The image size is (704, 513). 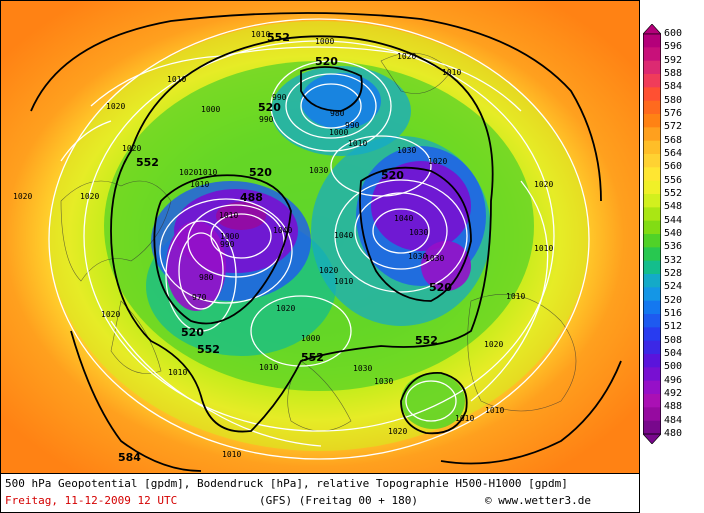 I want to click on colorbar-top-arrow, so click(x=652, y=29).